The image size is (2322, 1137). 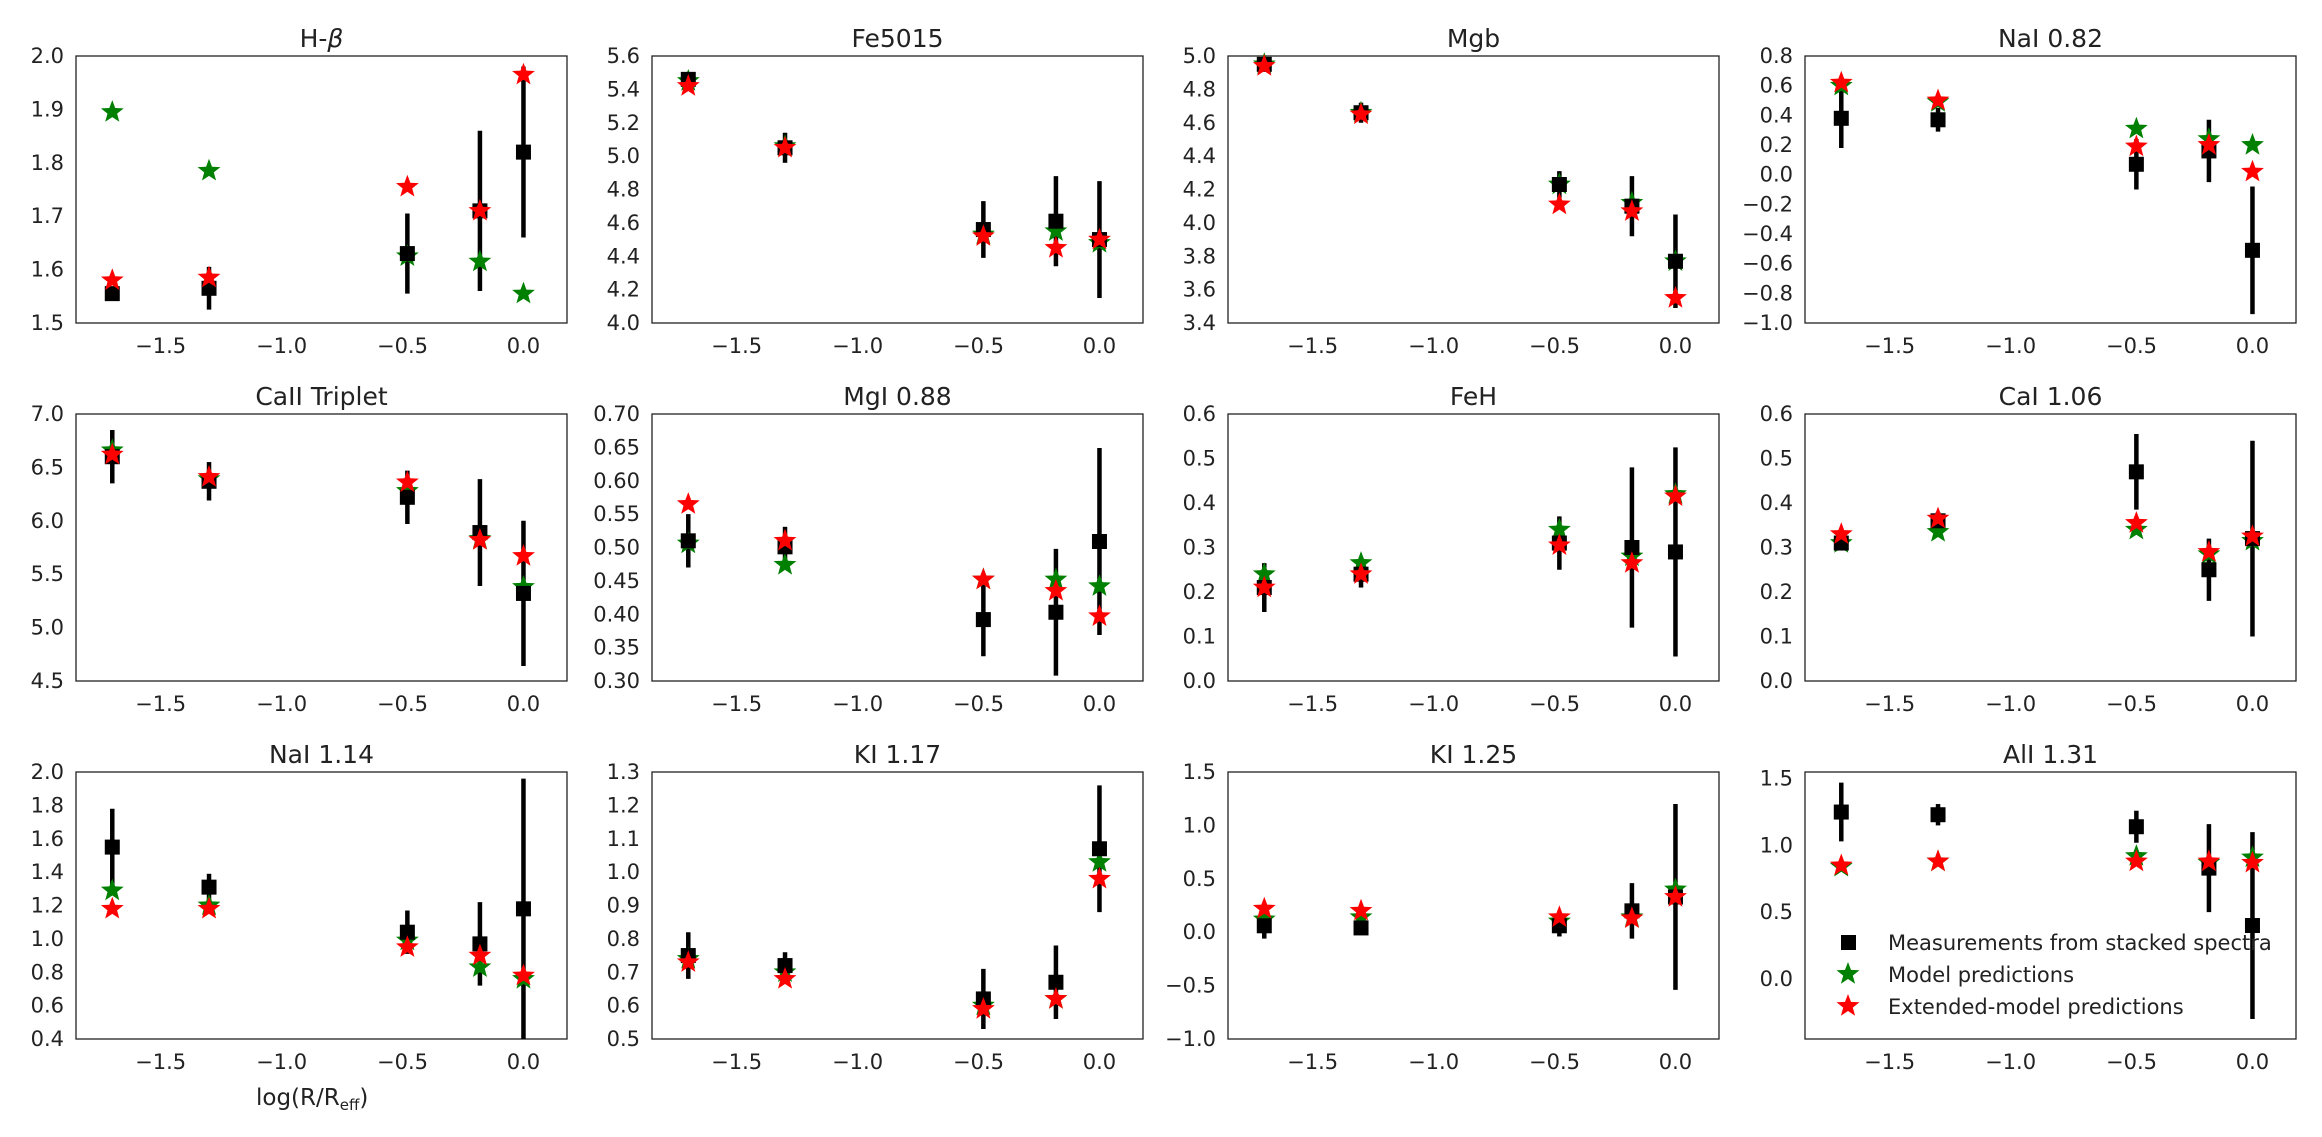 I want to click on y-tick-label: 0.50, so click(x=616, y=548).